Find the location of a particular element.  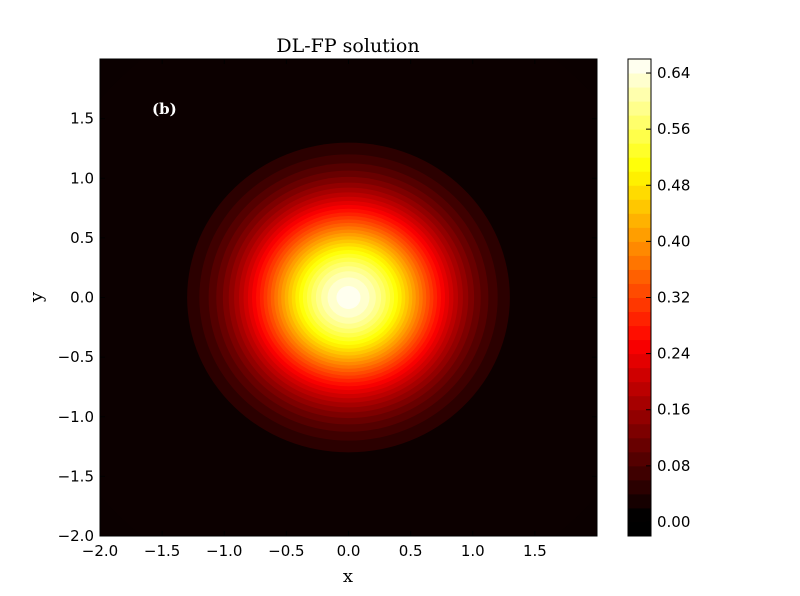

y-tick-label: 0.0 is located at coordinates (82, 298).